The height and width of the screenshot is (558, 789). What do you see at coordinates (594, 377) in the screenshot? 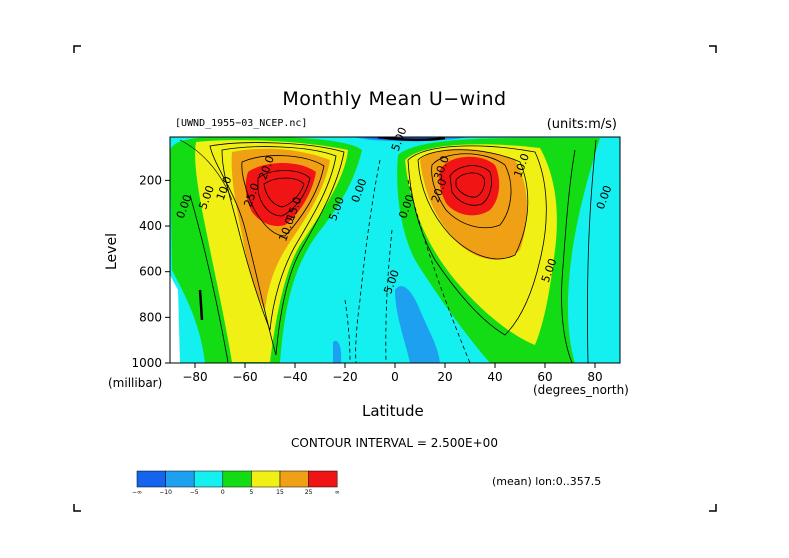
I see `x-tick-label: 80` at bounding box center [594, 377].